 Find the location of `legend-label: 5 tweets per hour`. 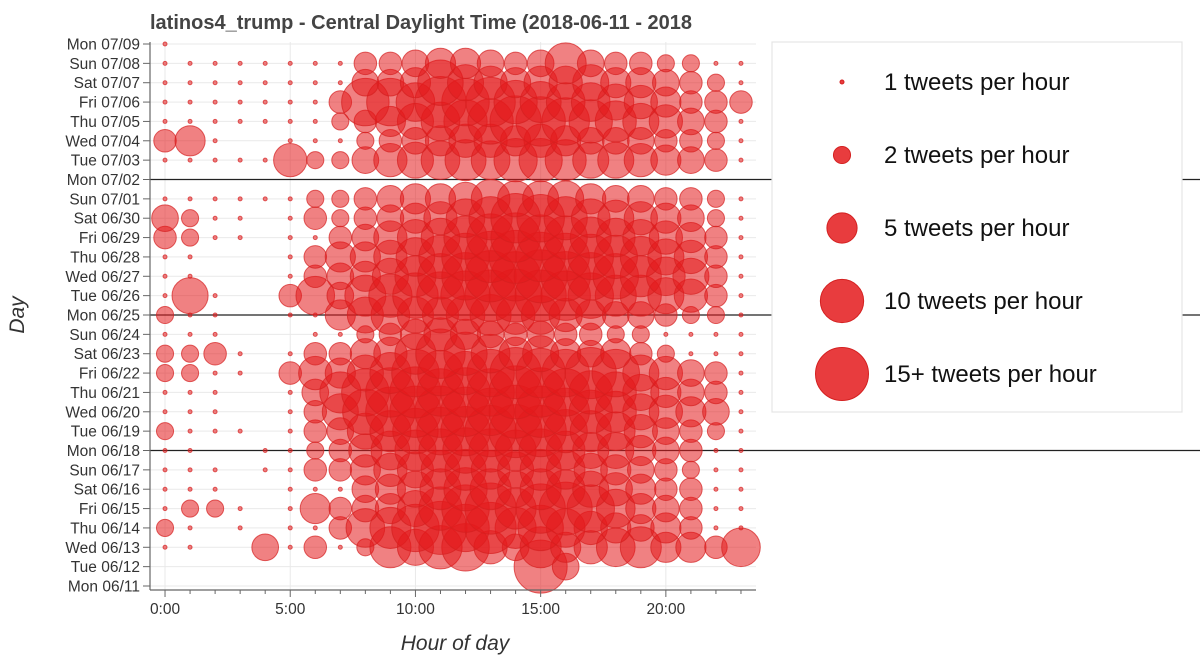

legend-label: 5 tweets per hour is located at coordinates (976, 228).